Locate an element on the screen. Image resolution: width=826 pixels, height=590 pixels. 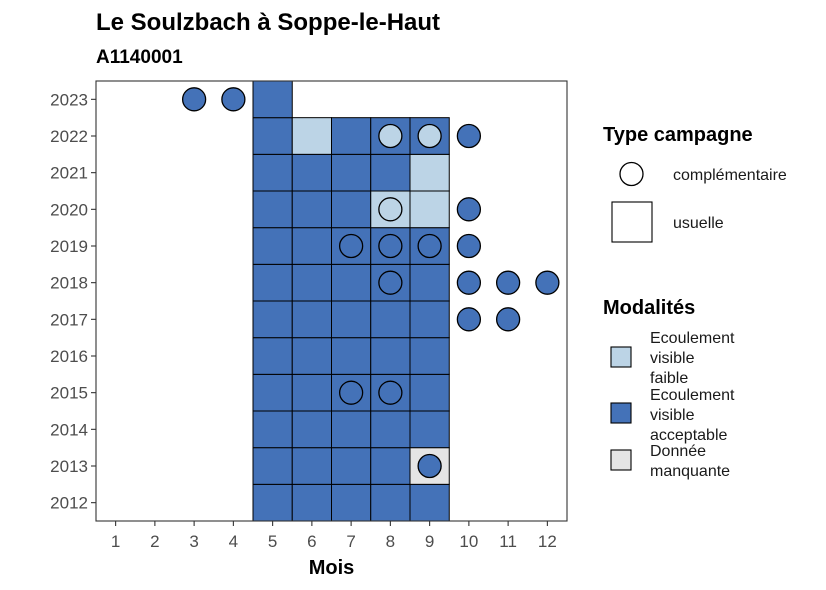
y-tick-label: 2021 is located at coordinates (69, 173).